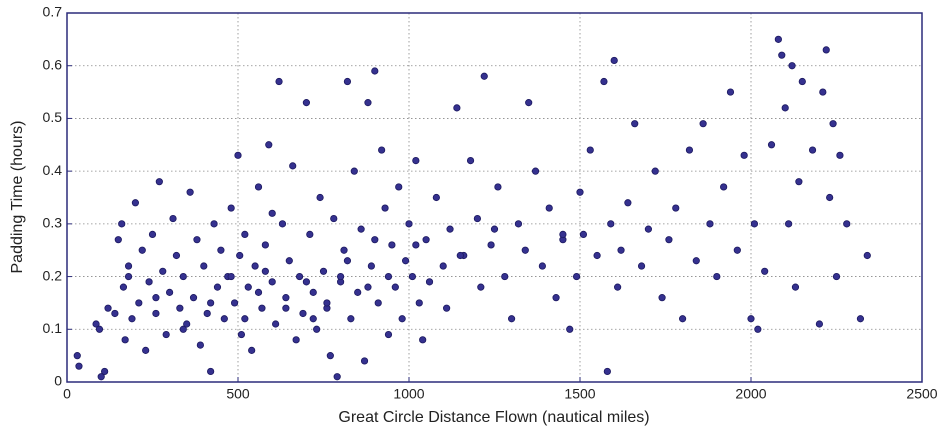  What do you see at coordinates (58, 381) in the screenshot?
I see `y-tick-label: 0` at bounding box center [58, 381].